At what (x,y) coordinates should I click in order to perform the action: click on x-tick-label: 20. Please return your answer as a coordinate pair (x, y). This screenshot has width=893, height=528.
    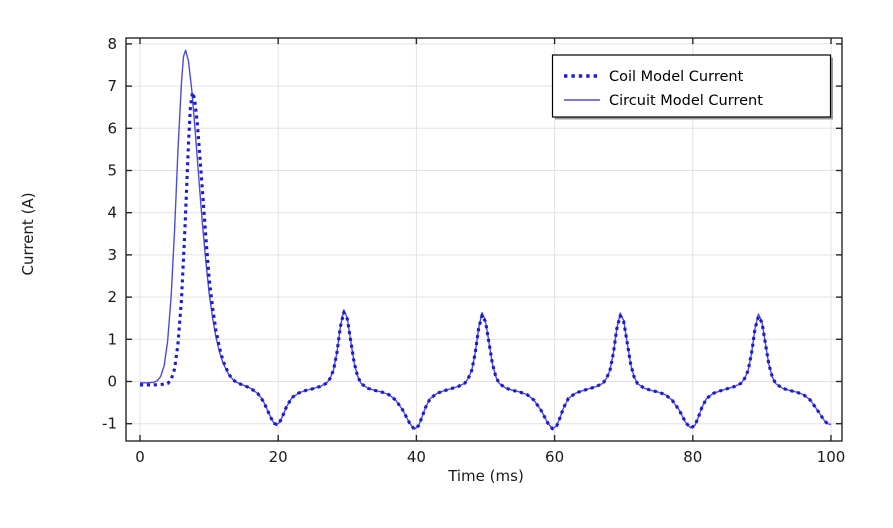
    Looking at the image, I should click on (278, 457).